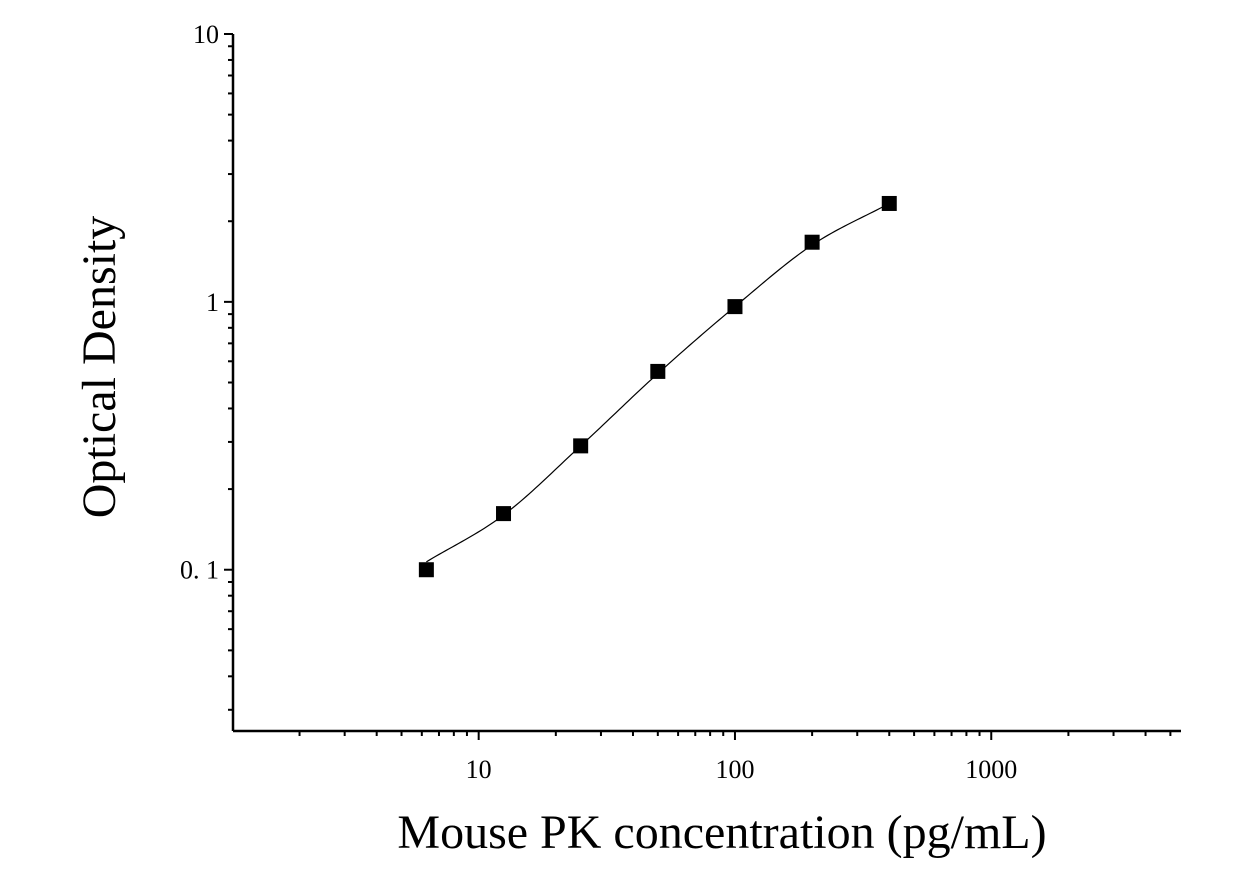 This screenshot has width=1259, height=877. I want to click on y-tick-label: 1, so click(212, 302).